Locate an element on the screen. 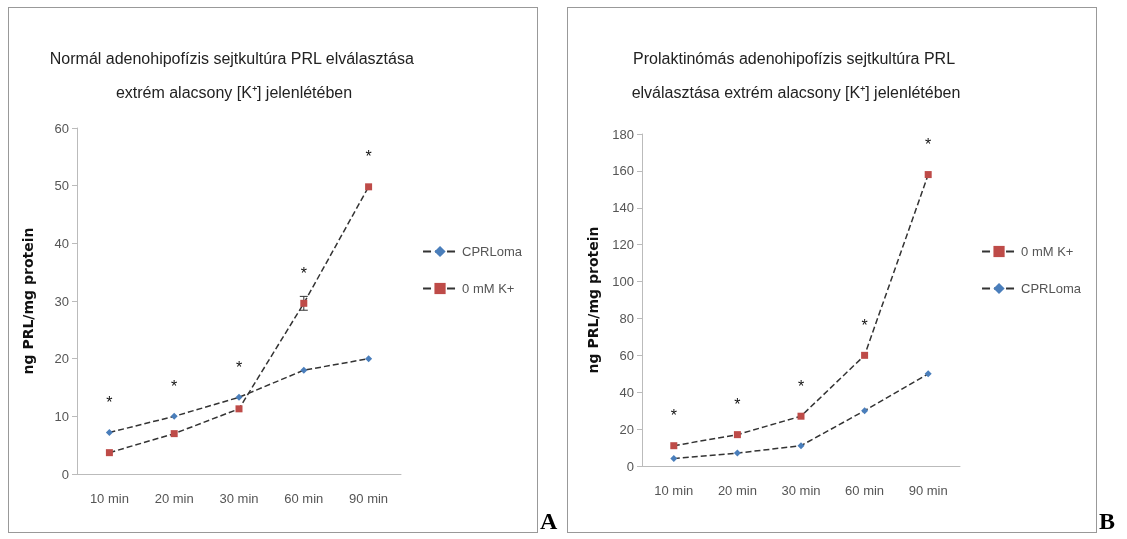 This screenshot has height=539, width=1127. chart-title: Prolaktinómás adenohipofízis sejtkultúra PRL elválasztása extrém alacsony [K⁺] jelenlétében is located at coordinates (796, 75).